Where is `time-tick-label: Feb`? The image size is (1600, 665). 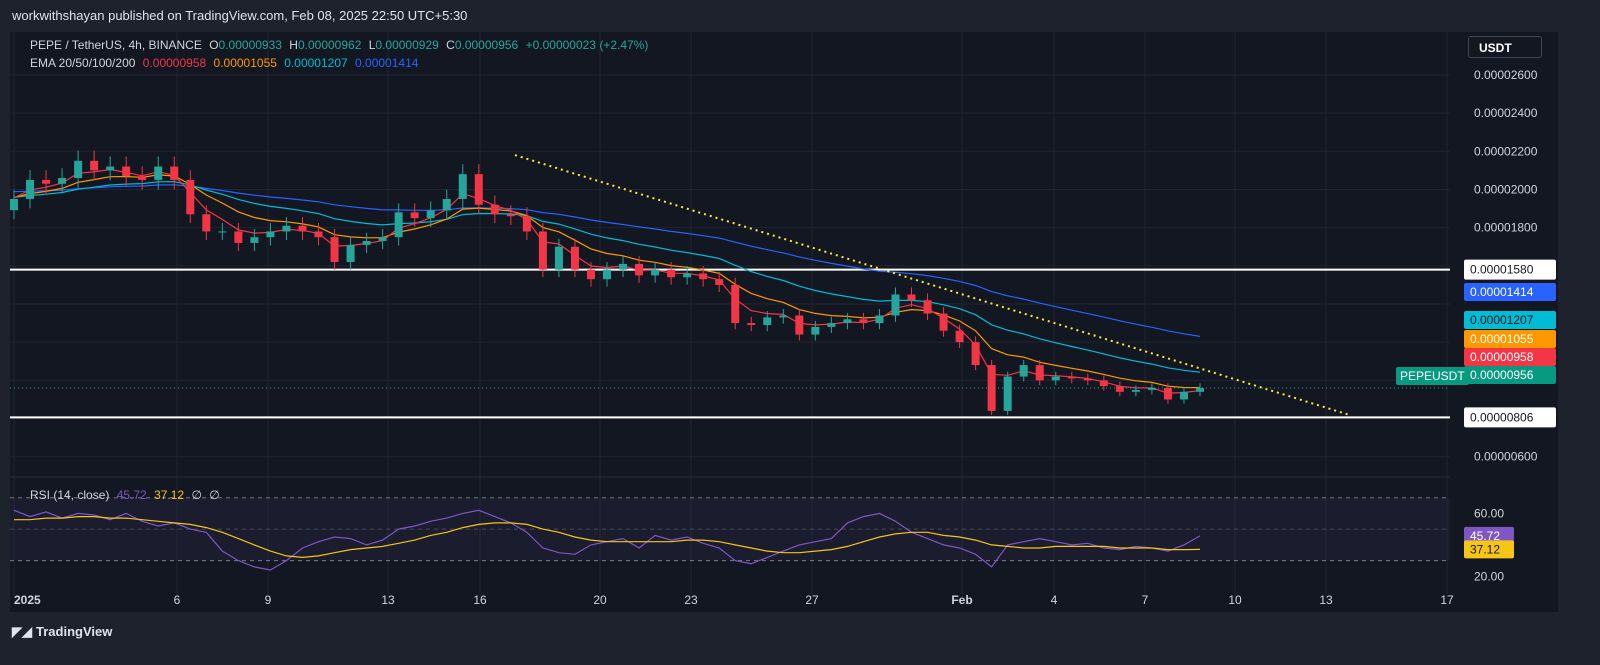 time-tick-label: Feb is located at coordinates (961, 600).